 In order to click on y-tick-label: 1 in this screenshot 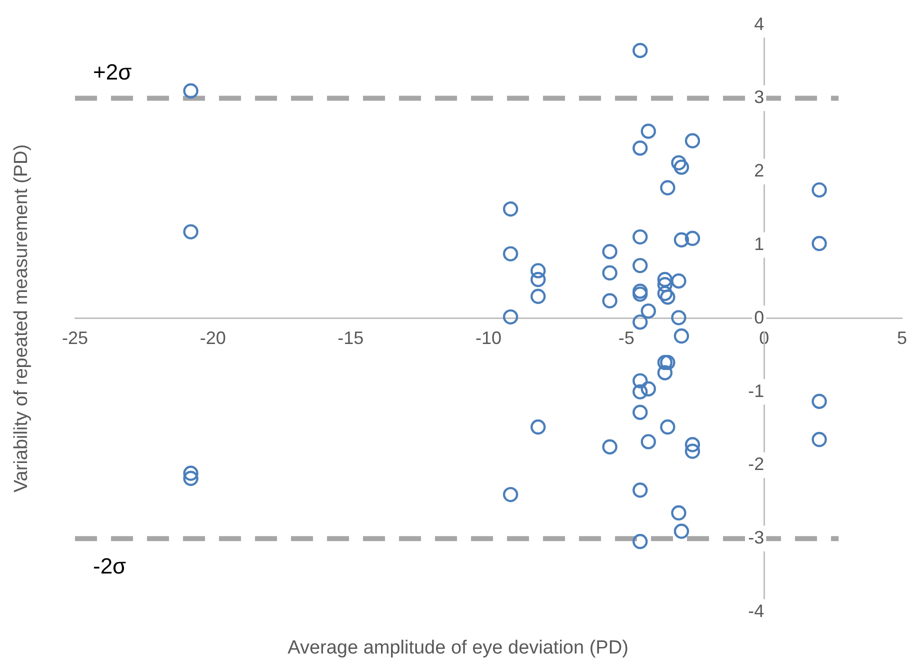, I will do `click(759, 244)`.